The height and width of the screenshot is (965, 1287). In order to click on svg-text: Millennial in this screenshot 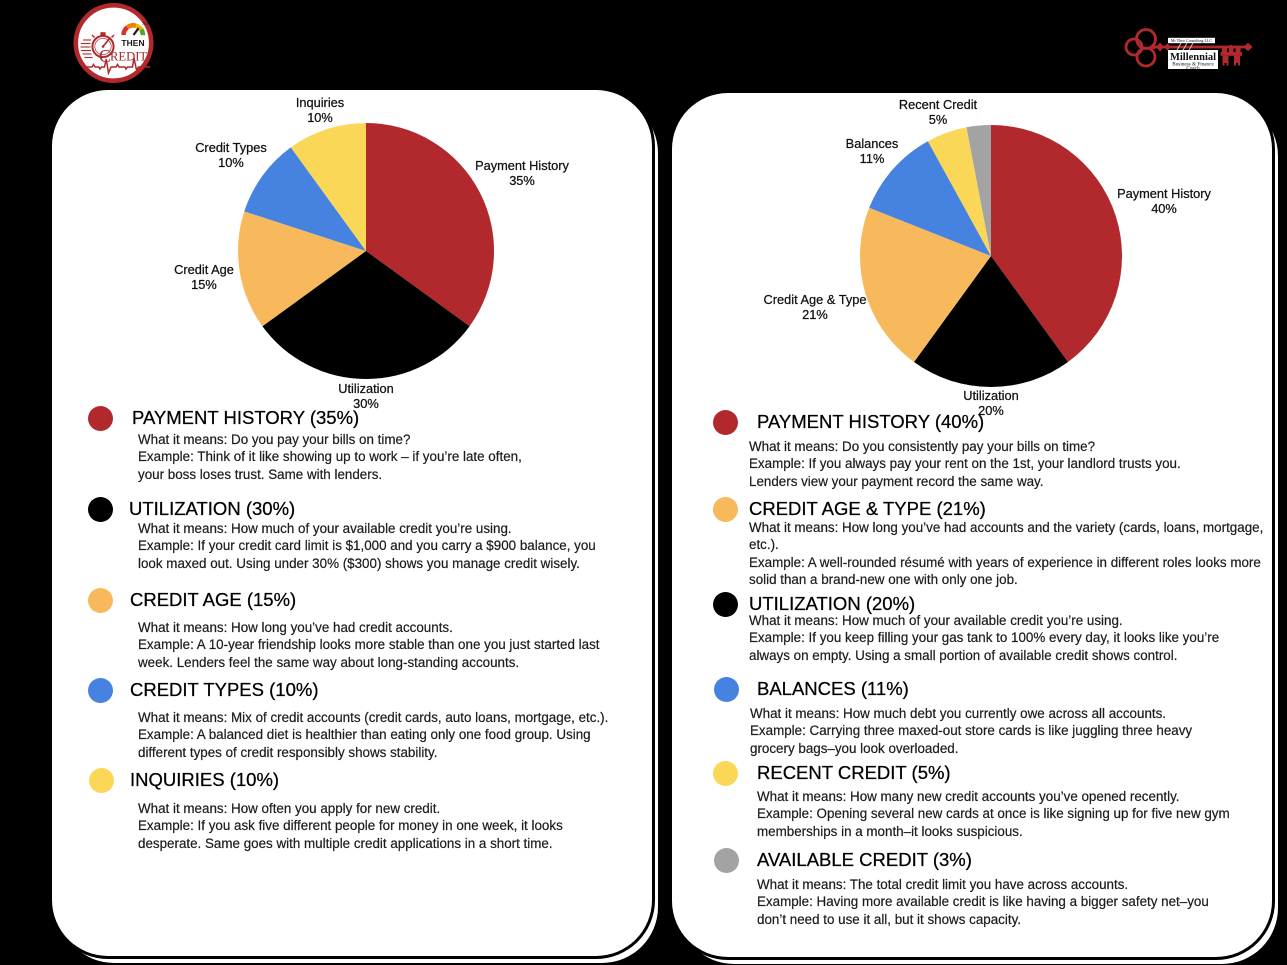, I will do `click(1193, 57)`.